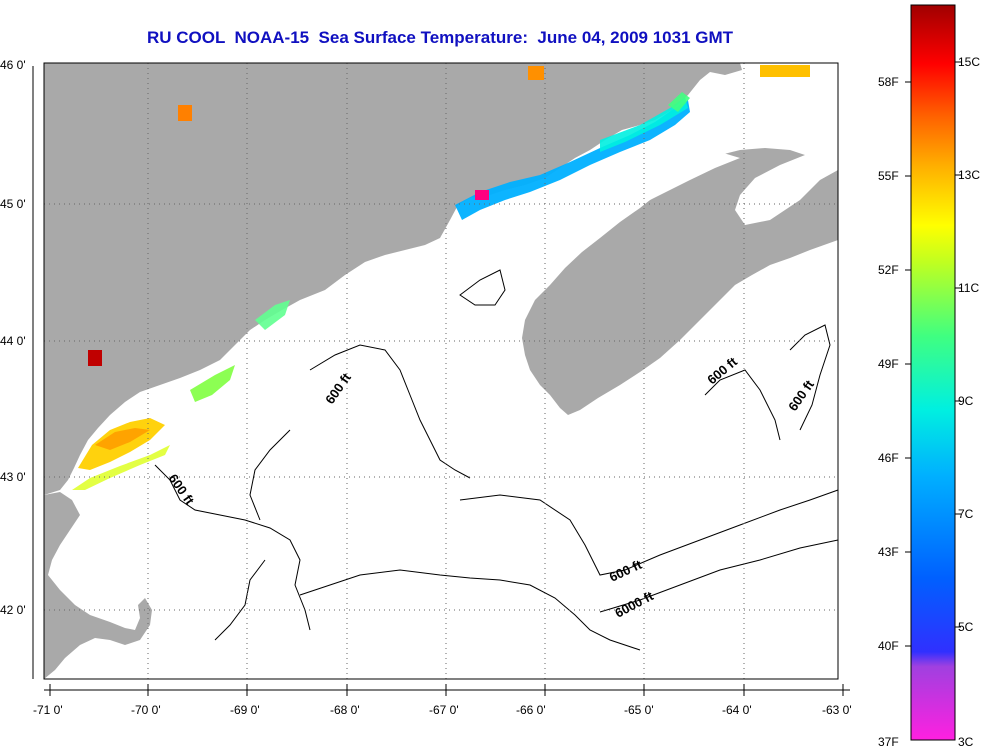 Image resolution: width=984 pixels, height=754 pixels. I want to click on sst-patch-green2, so click(272, 315).